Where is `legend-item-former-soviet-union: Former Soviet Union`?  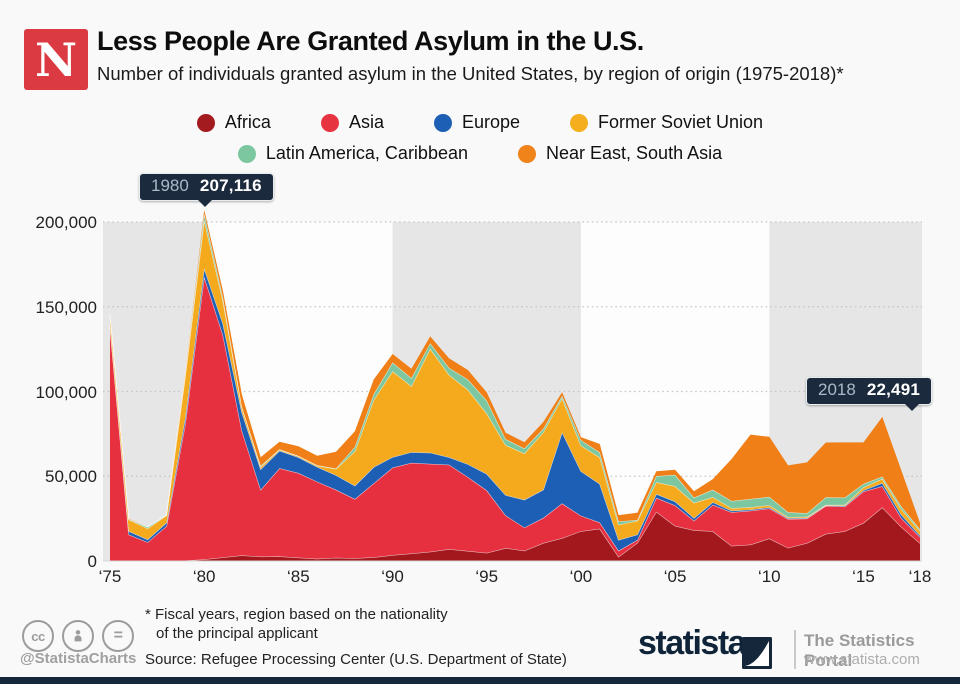
legend-item-former-soviet-union: Former Soviet Union is located at coordinates (666, 122).